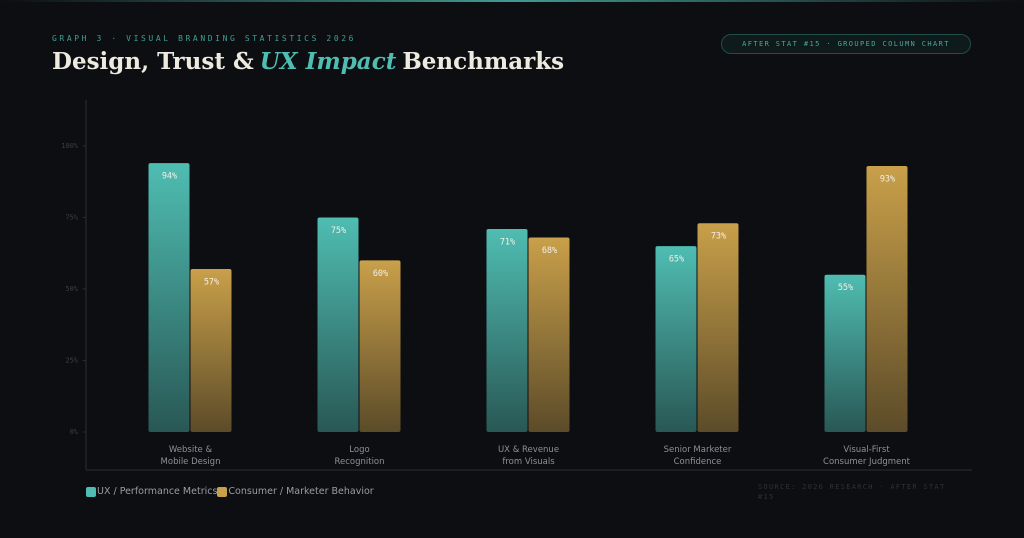  What do you see at coordinates (153, 61) in the screenshot?
I see `title-pre: Design, Trust &` at bounding box center [153, 61].